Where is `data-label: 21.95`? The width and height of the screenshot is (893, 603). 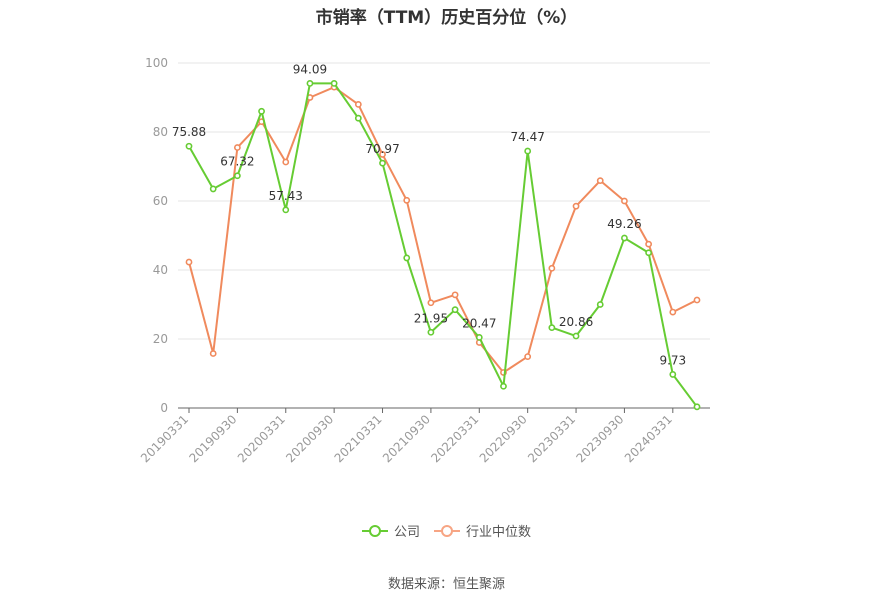 data-label: 21.95 is located at coordinates (431, 318).